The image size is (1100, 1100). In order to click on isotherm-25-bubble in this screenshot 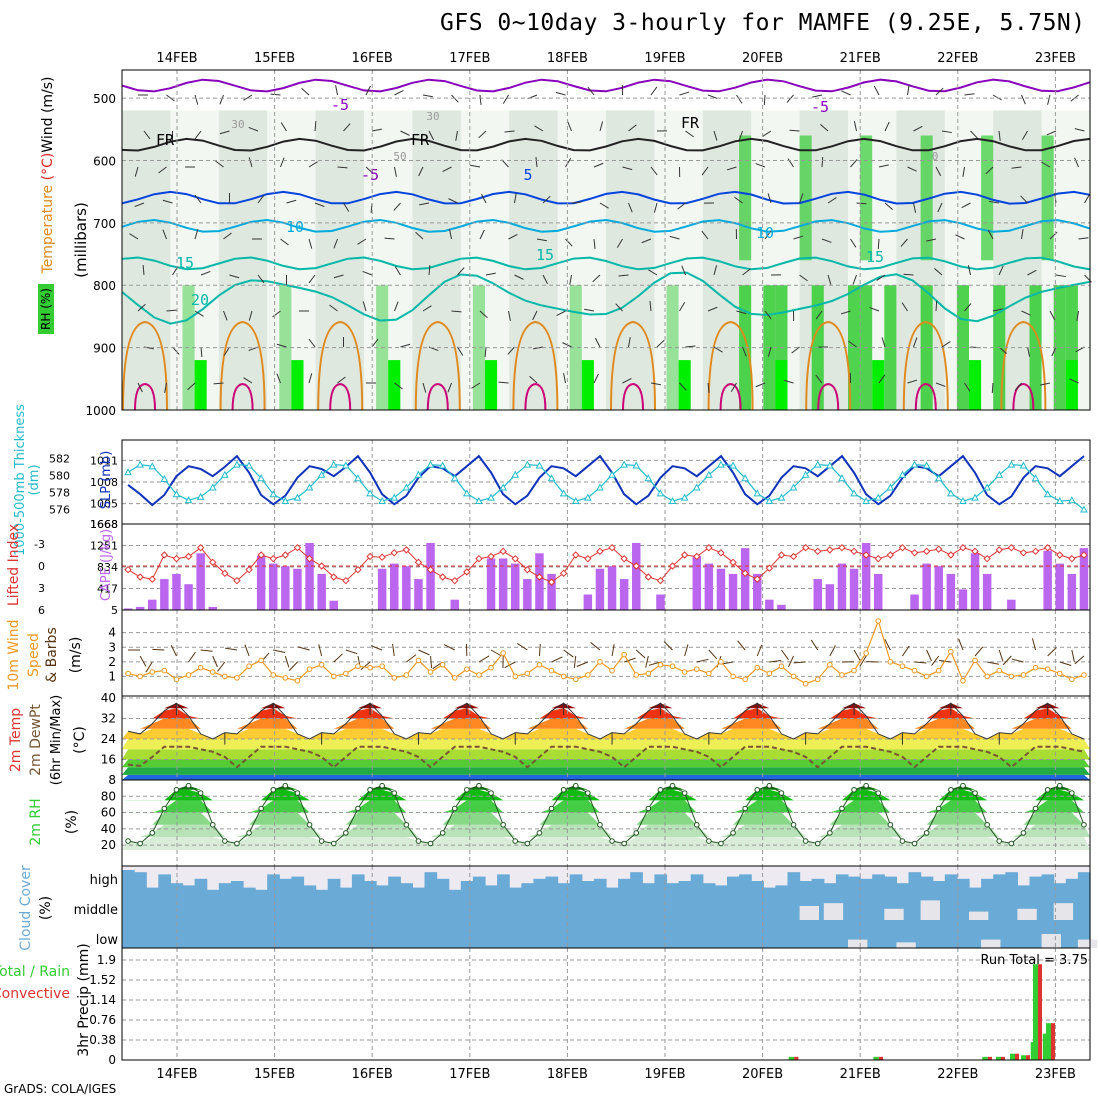, I will do `click(535, 365)`.